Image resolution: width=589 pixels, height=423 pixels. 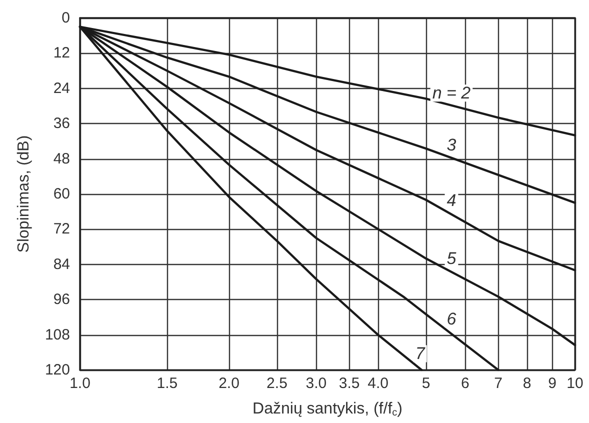 I want to click on x-tick-label: 5, so click(x=426, y=383).